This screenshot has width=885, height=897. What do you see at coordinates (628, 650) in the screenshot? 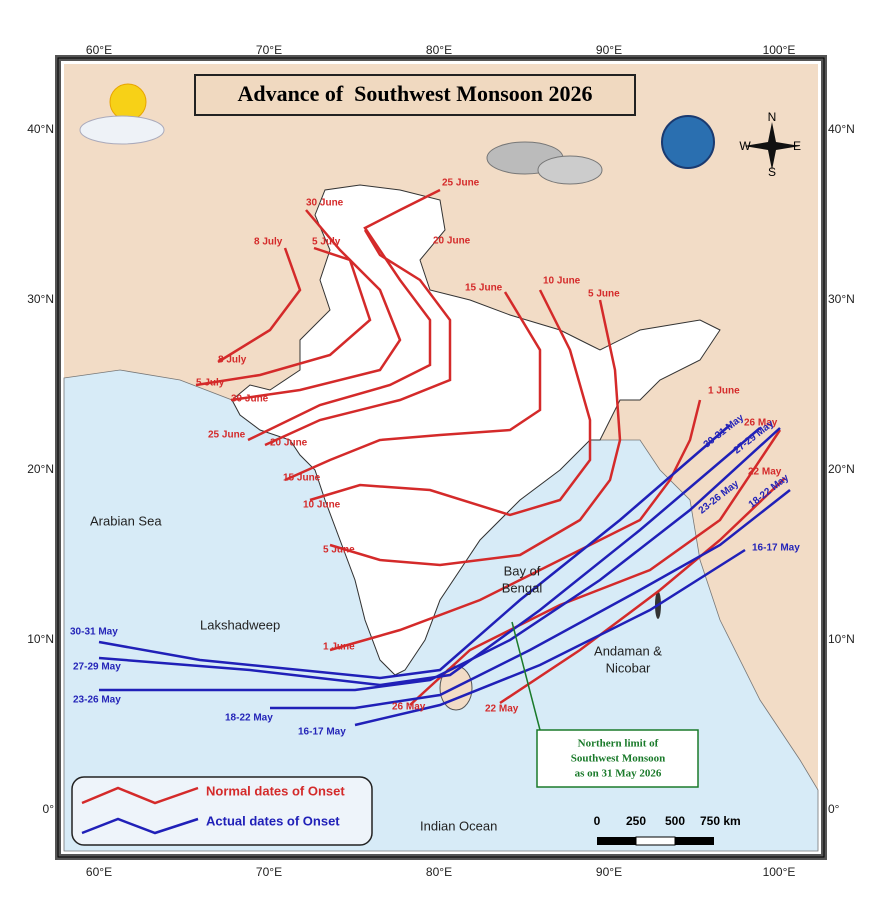
I see `place-label: Andaman &` at bounding box center [628, 650].